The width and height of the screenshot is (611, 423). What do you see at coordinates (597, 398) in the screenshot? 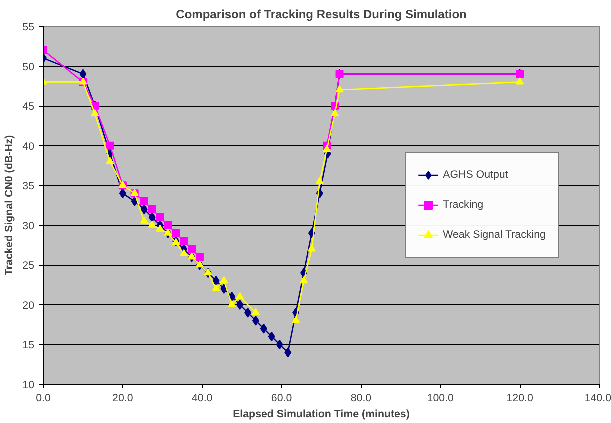
I see `x-tick-label: 140.0` at bounding box center [597, 398].